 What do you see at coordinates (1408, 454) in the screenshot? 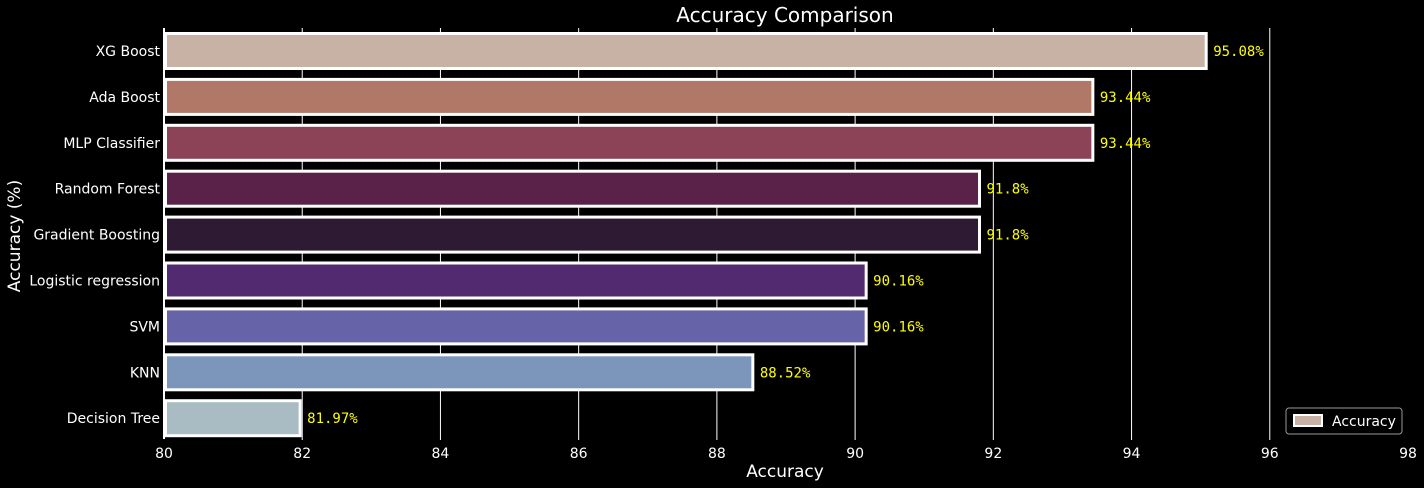
I see `x-tick-label: 98` at bounding box center [1408, 454].